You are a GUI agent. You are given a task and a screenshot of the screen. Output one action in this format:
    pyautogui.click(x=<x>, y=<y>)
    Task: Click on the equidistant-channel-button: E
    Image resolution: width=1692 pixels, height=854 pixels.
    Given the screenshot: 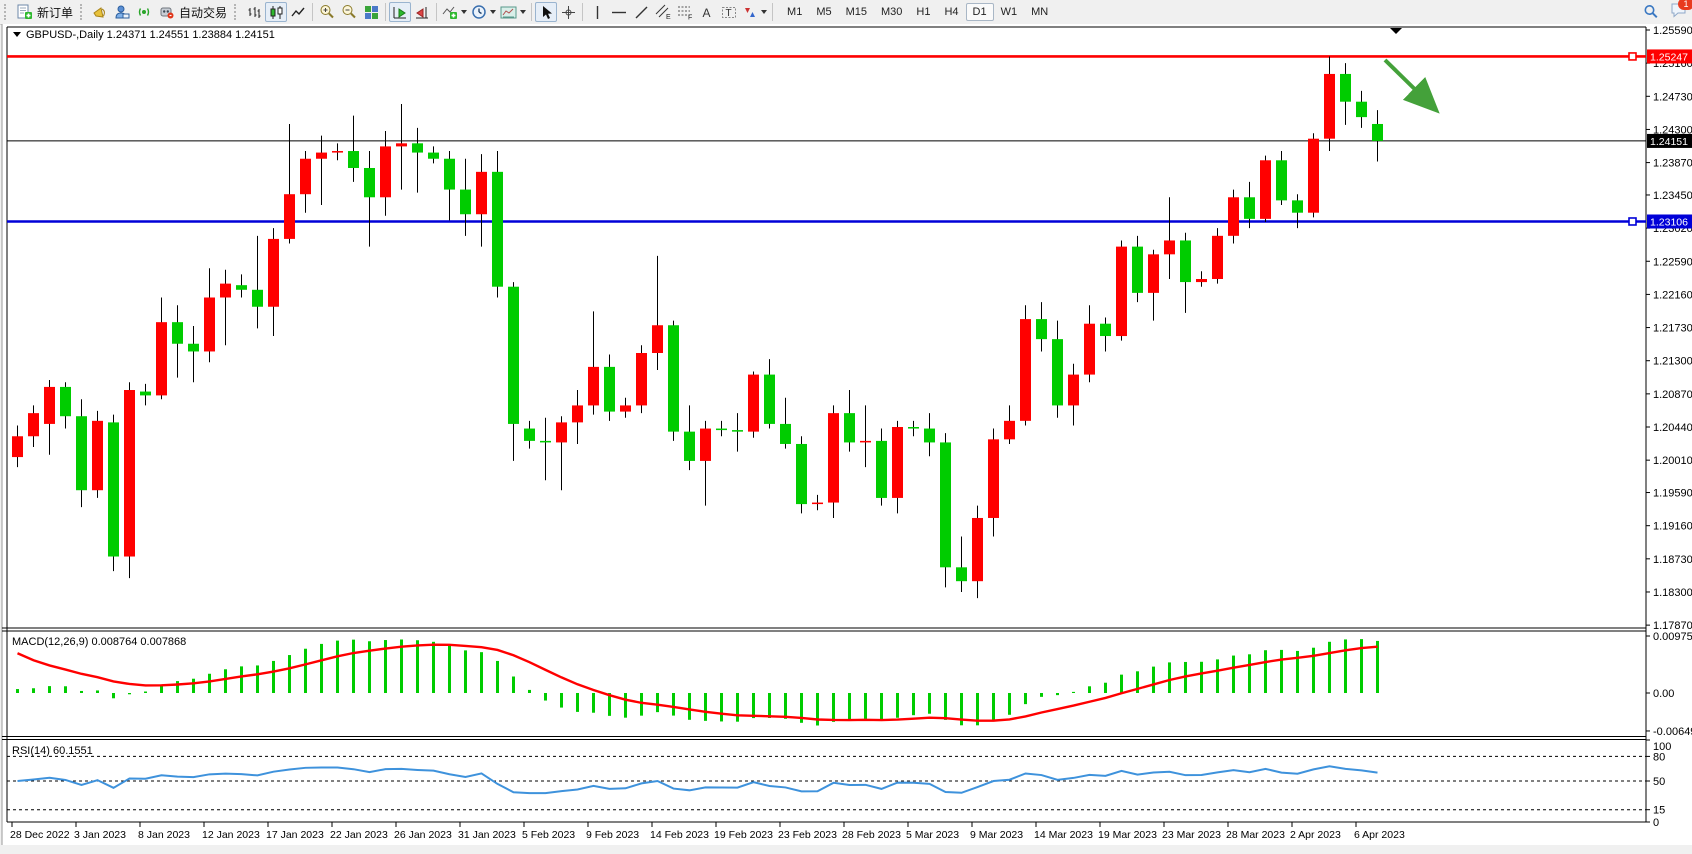 What is the action you would take?
    pyautogui.click(x=663, y=12)
    